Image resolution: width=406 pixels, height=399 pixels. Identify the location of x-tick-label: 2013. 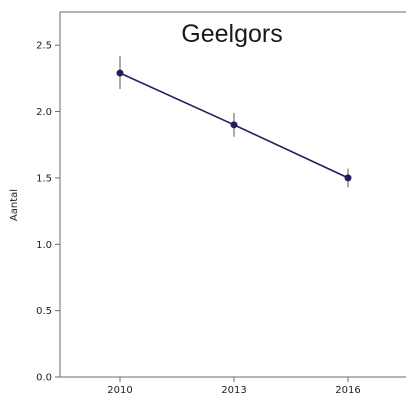
(233, 390).